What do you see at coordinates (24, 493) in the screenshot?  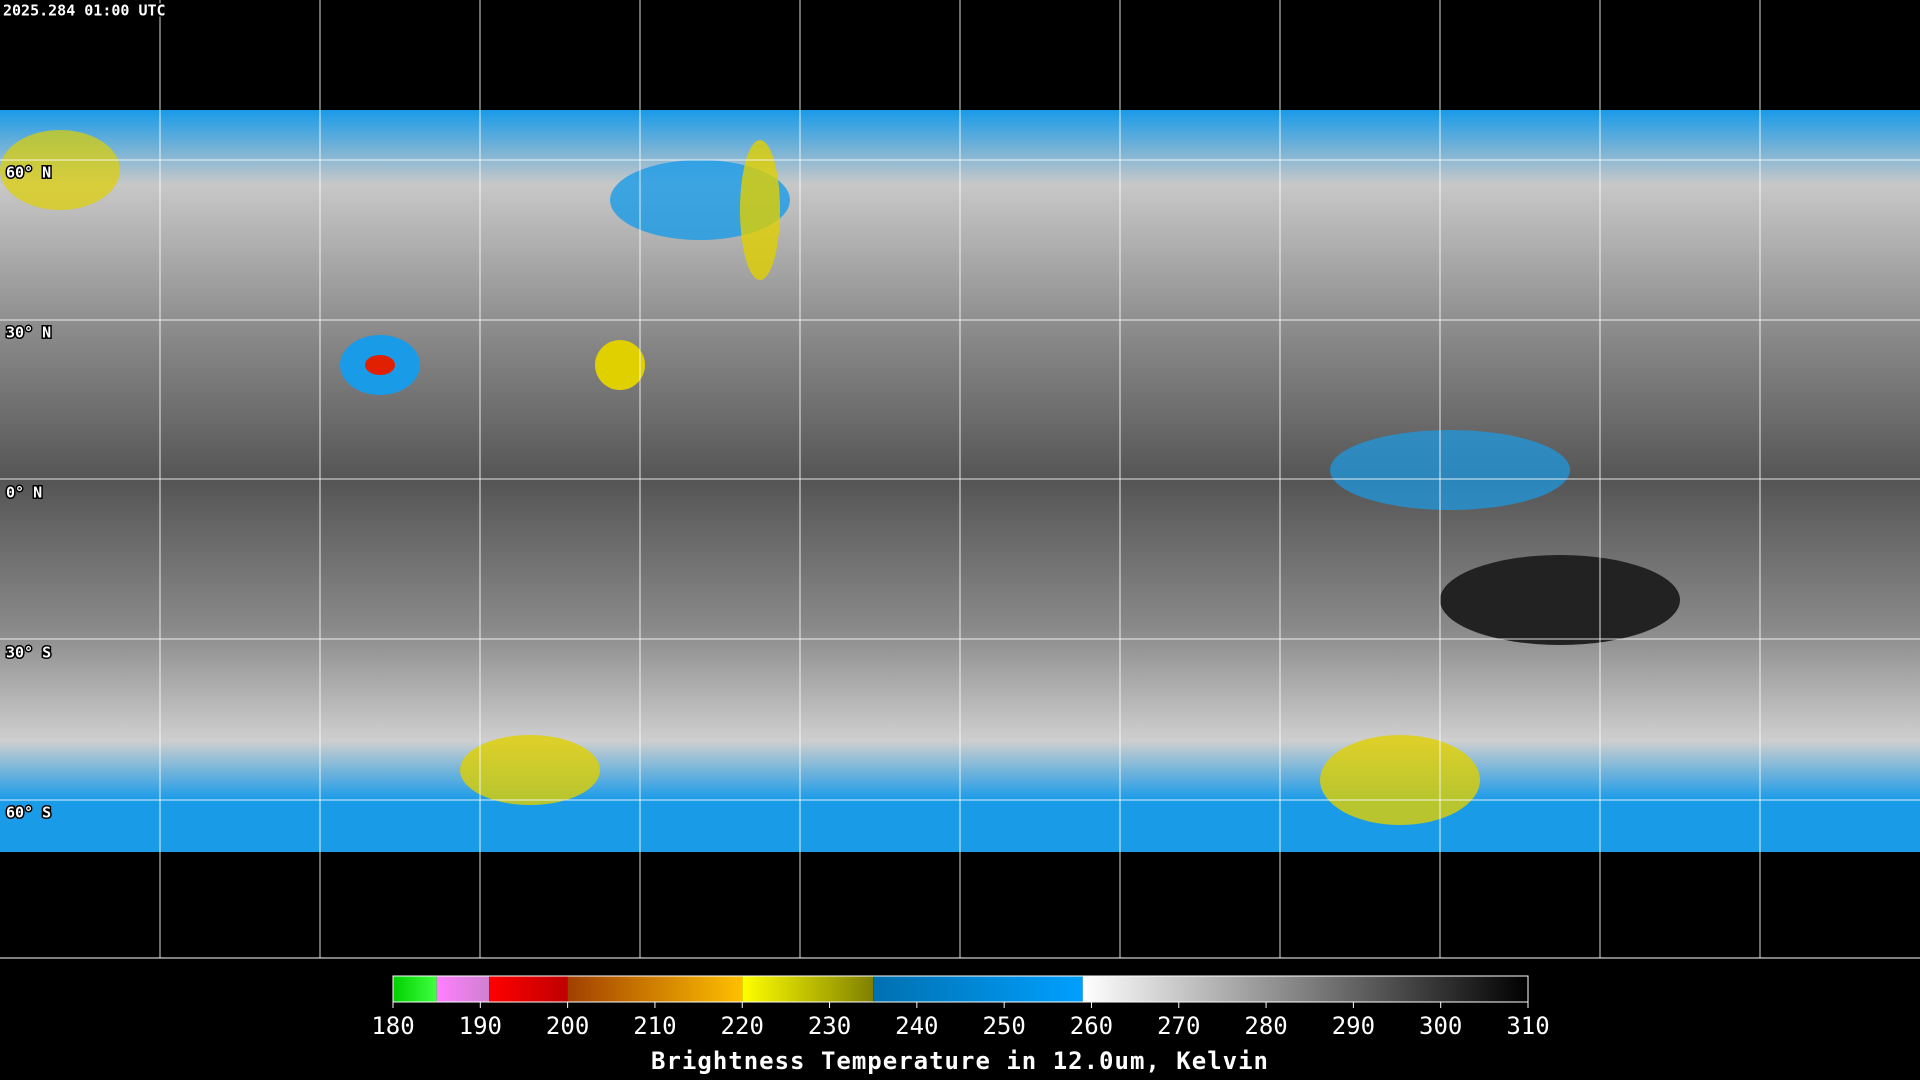 I see `latitude-label: 0° N` at bounding box center [24, 493].